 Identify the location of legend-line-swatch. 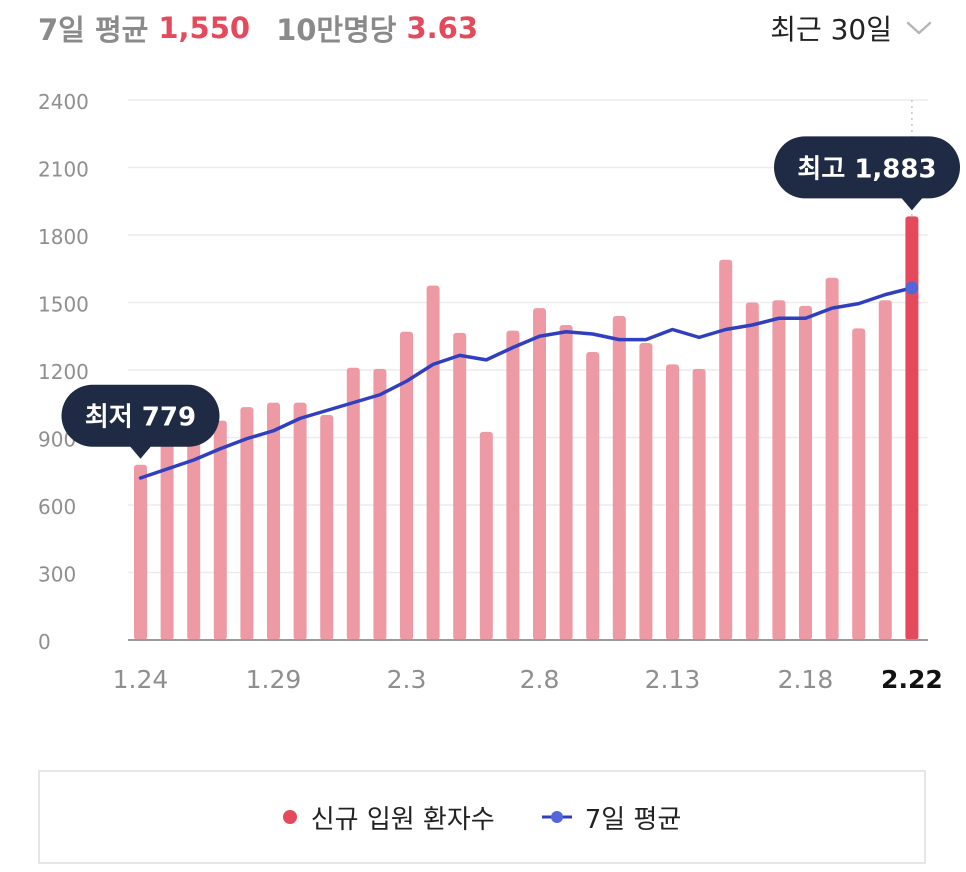
(556, 817).